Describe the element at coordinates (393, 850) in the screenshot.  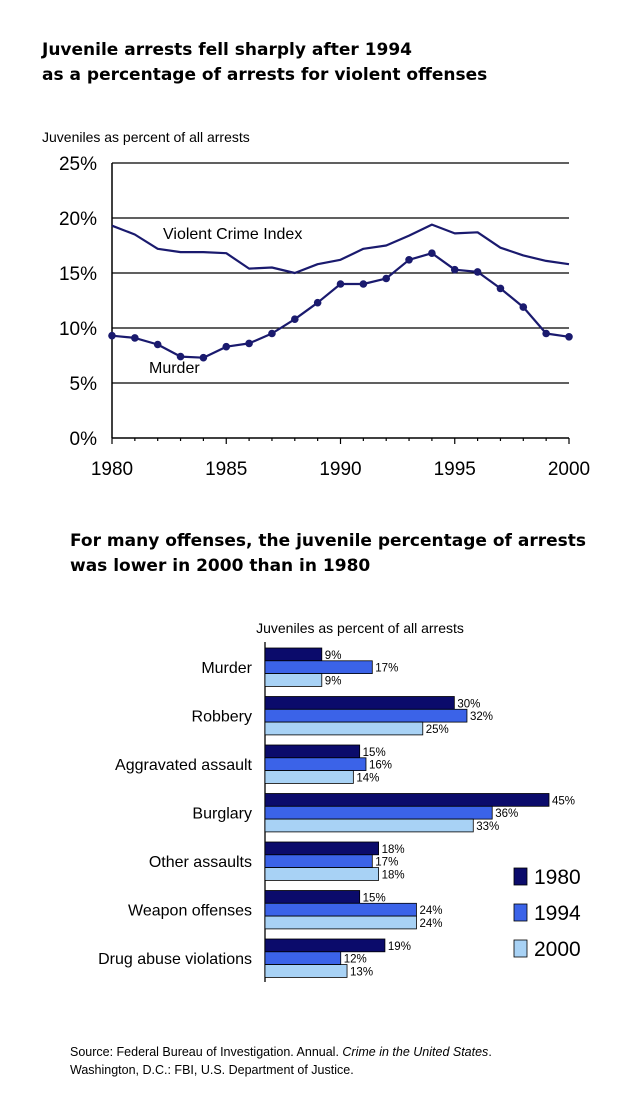
I see `bar-label-other-assaults-1980: 18%` at that location.